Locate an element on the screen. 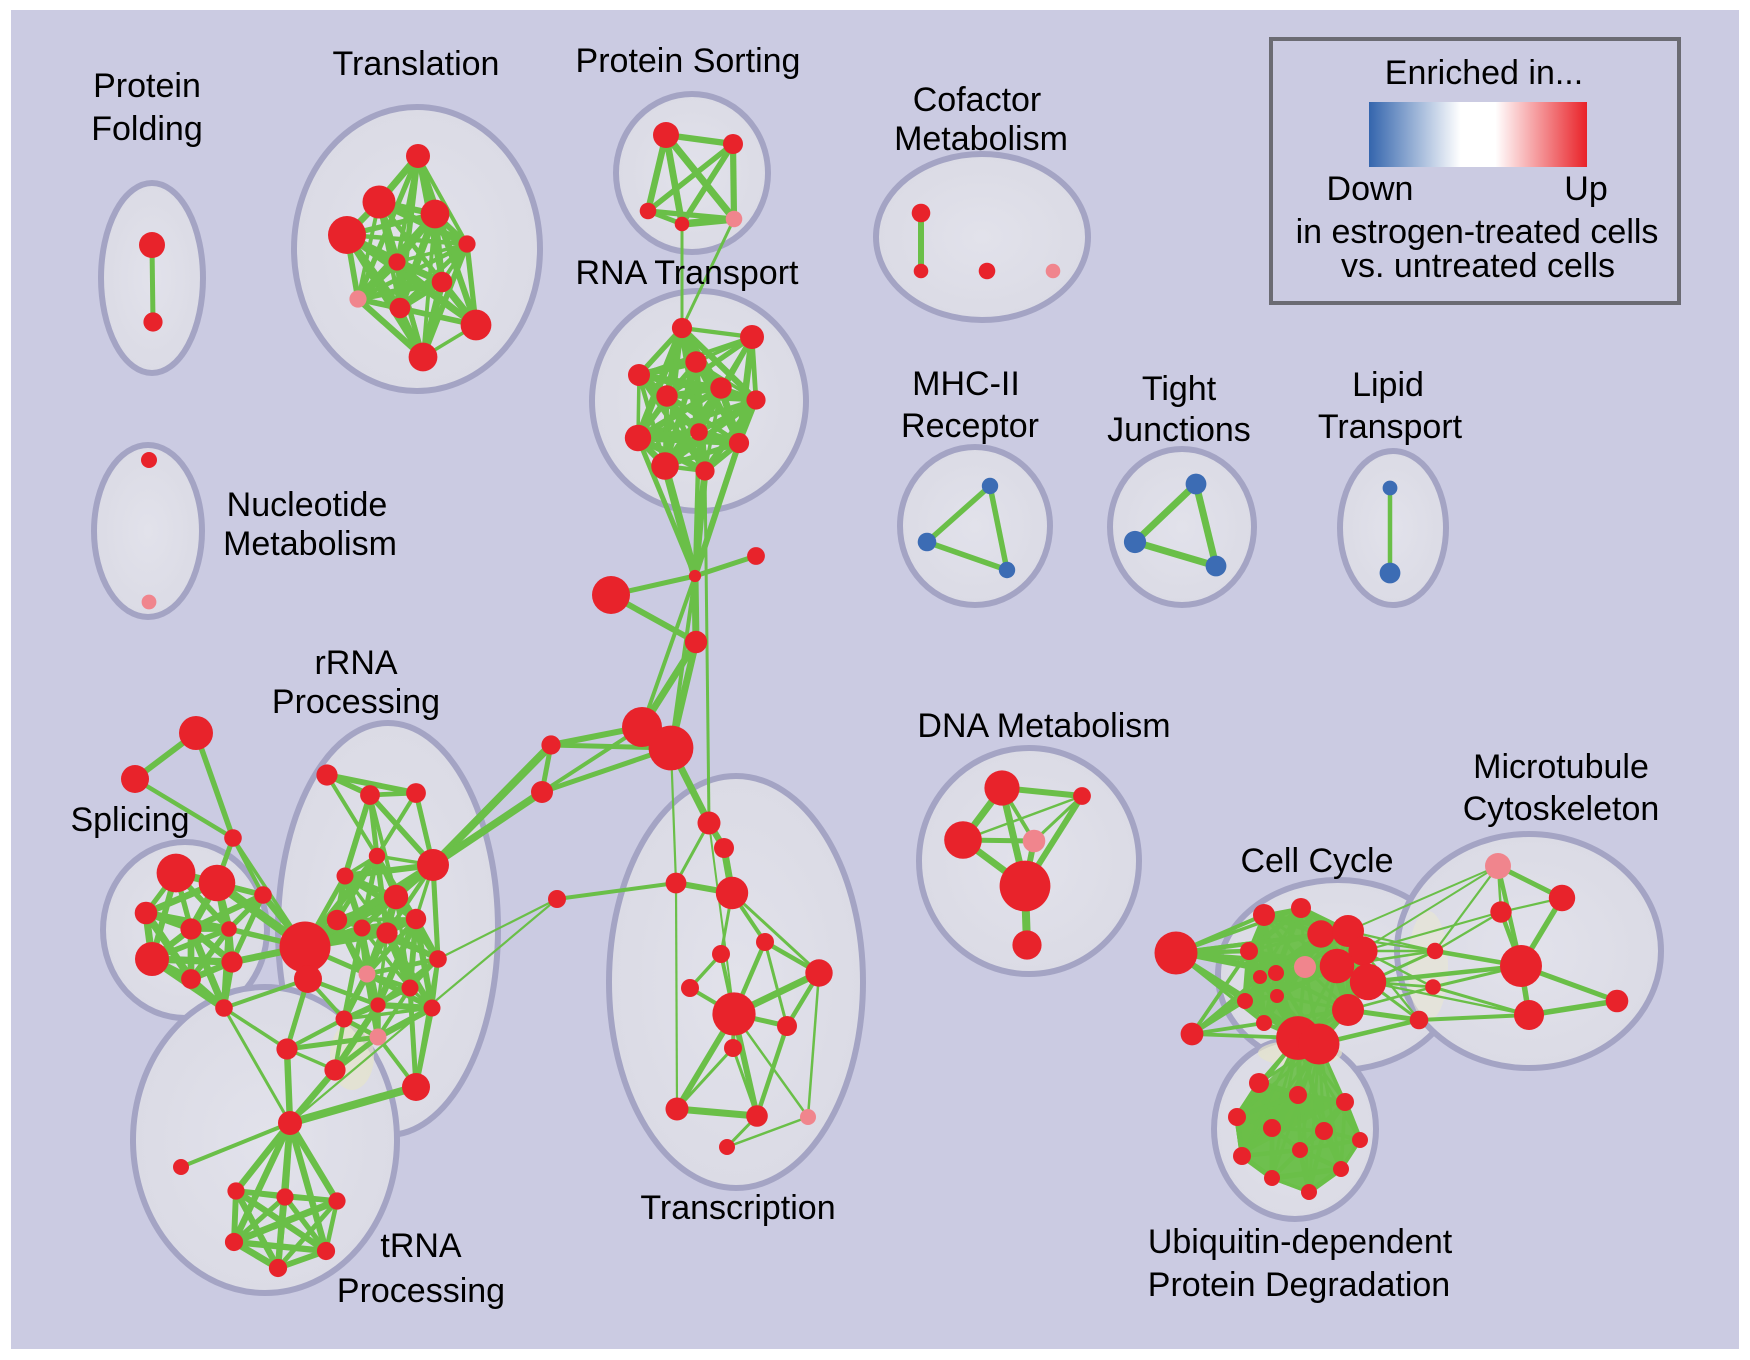 The height and width of the screenshot is (1360, 1750). svg-text: DNA Metabolism is located at coordinates (1043, 726).